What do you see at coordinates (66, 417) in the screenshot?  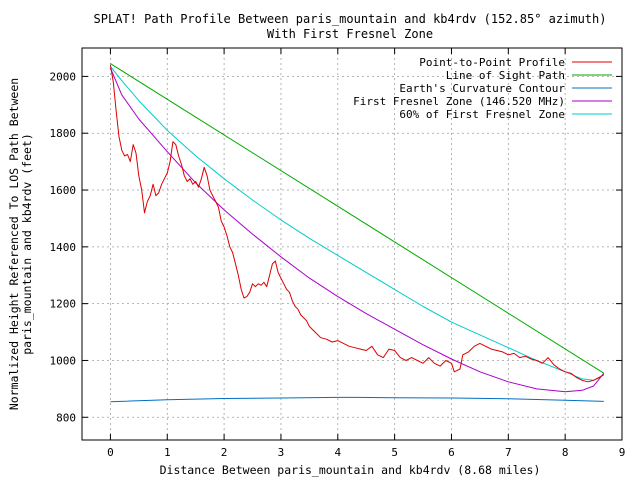 I see `y-tick-label: 800` at bounding box center [66, 417].